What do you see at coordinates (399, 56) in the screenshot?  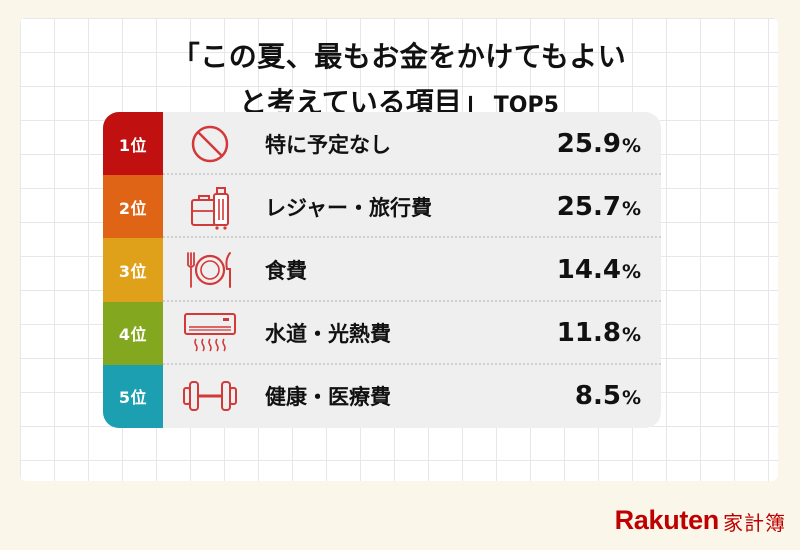 I see `title-line-1: 「この夏、最もお金をかけてもよい` at bounding box center [399, 56].